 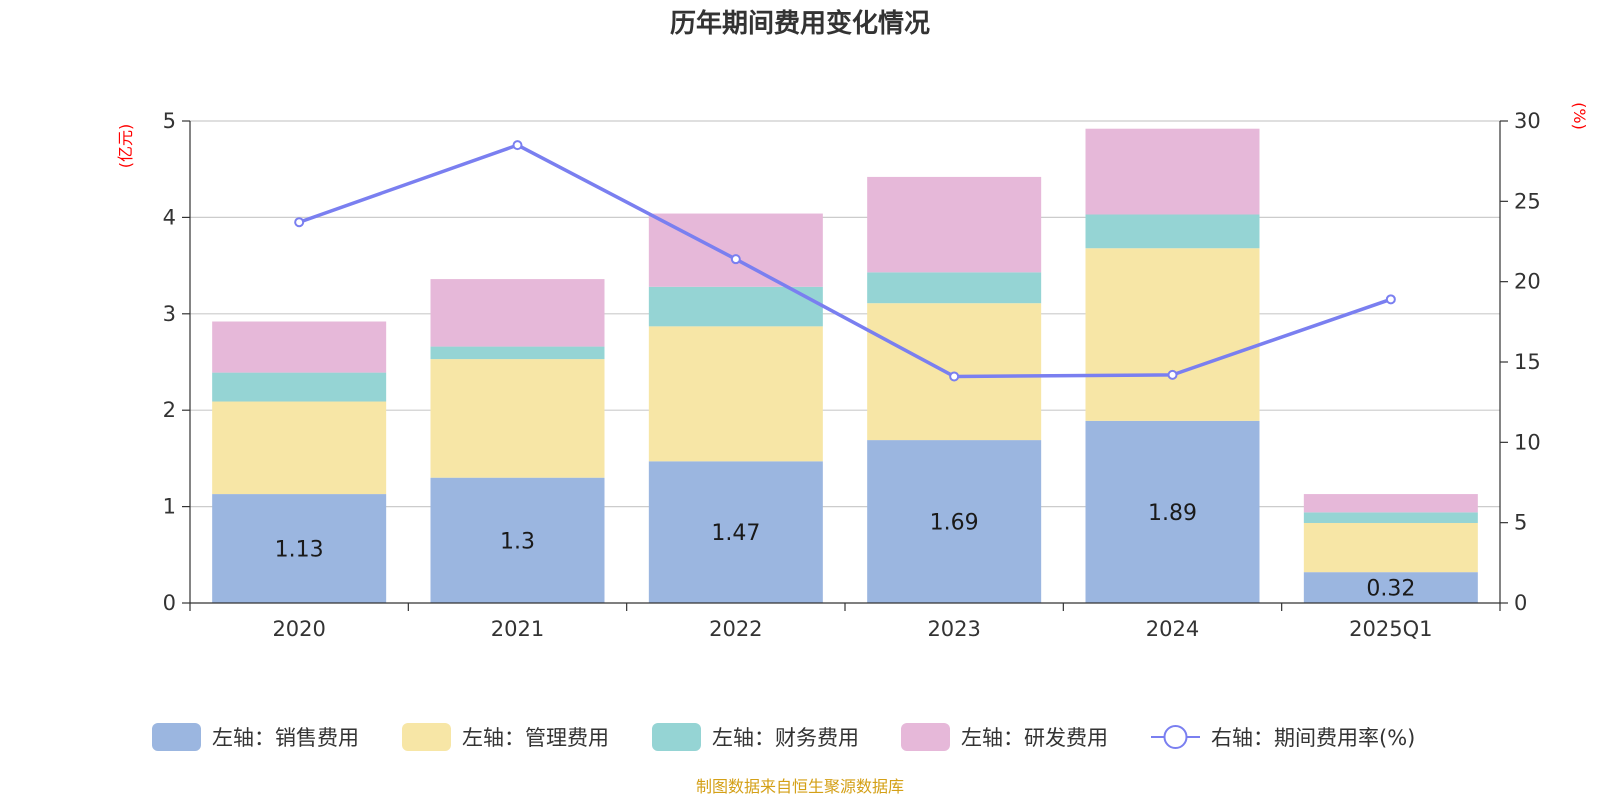 I want to click on right-axis-unit: (%), so click(x=1579, y=116).